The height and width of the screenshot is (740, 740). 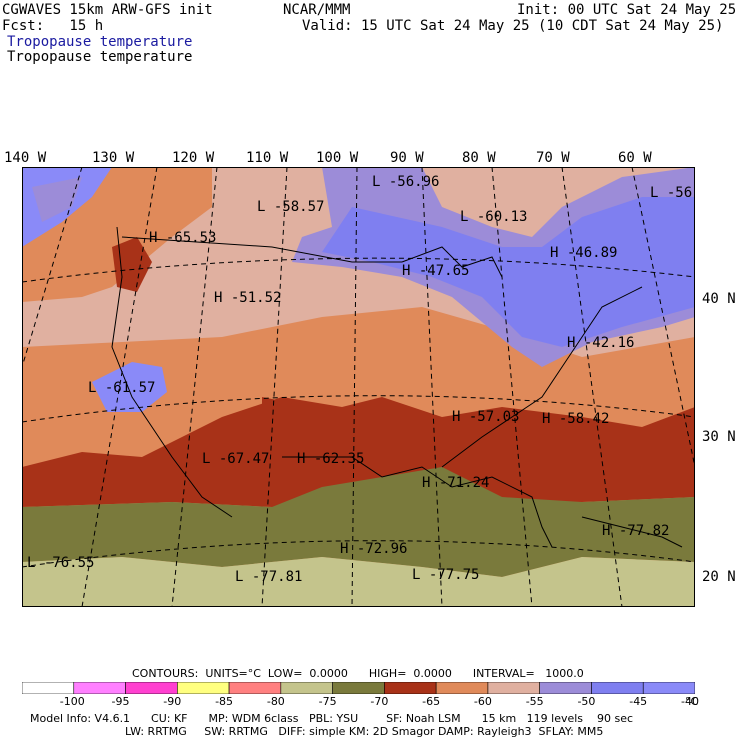 What do you see at coordinates (113, 158) in the screenshot?
I see `lon-label: 130 W` at bounding box center [113, 158].